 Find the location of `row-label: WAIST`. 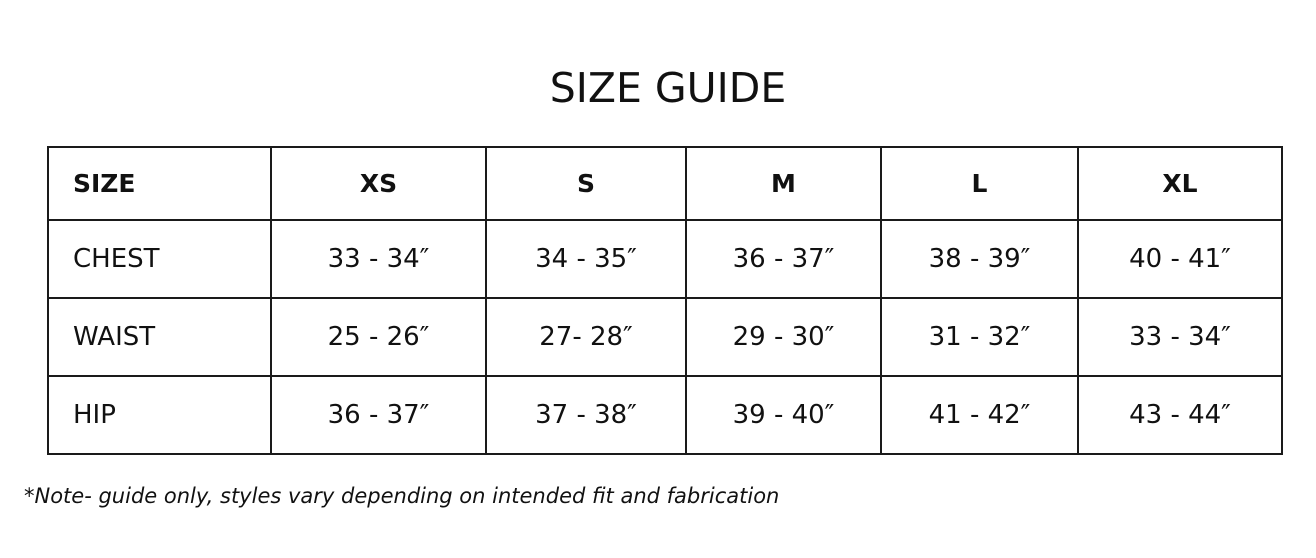

row-label: WAIST is located at coordinates (159, 337).